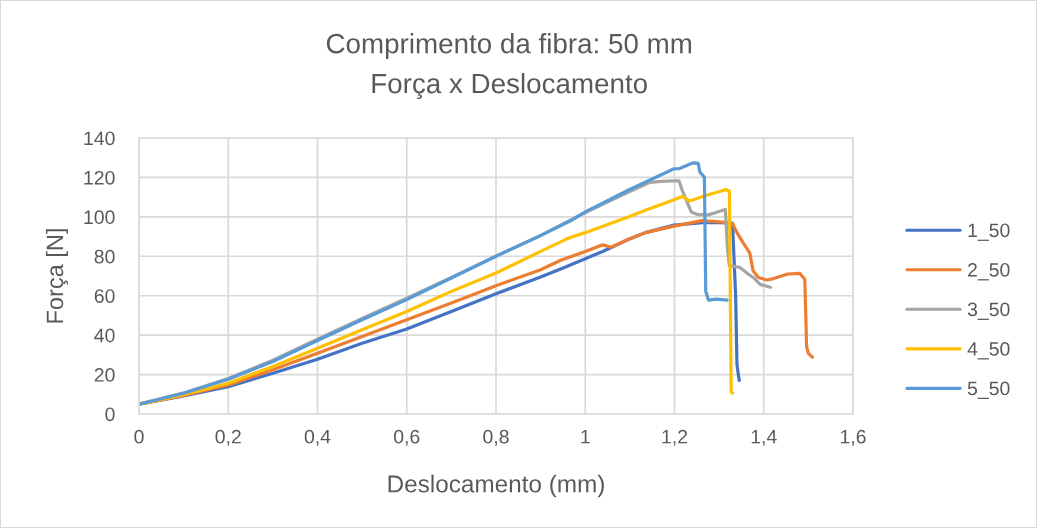 The image size is (1037, 528). I want to click on y-tick-label: 60, so click(104, 296).